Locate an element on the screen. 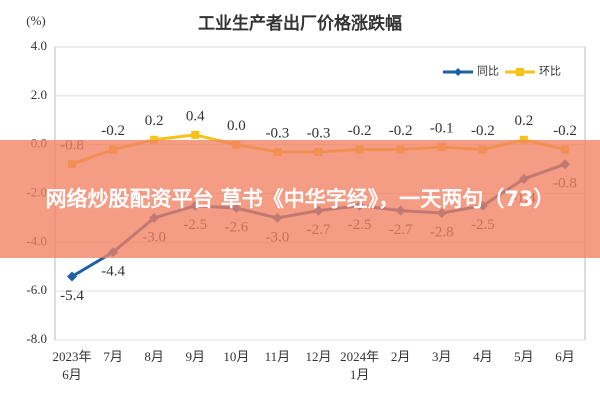 Image resolution: width=600 pixels, height=400 pixels. x-tick-label: 12月 is located at coordinates (318, 356).